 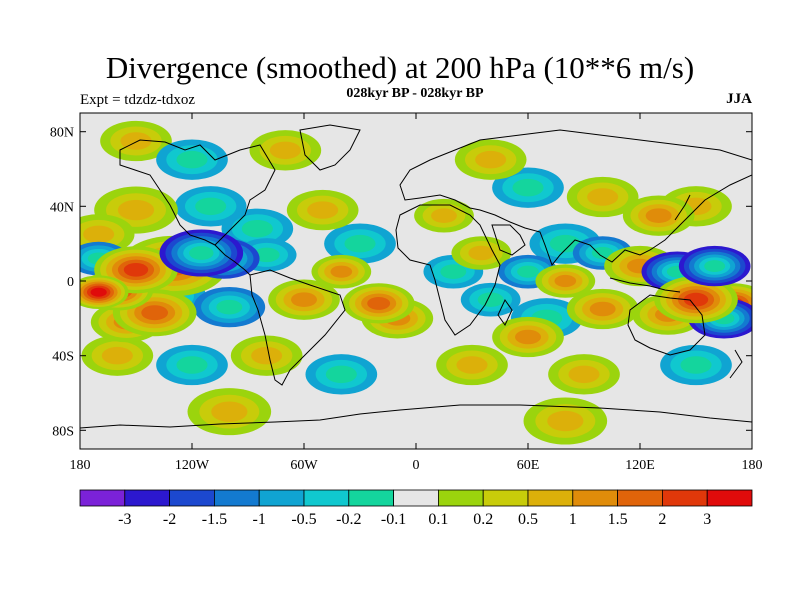 I want to click on season-label: JJA, so click(x=739, y=99).